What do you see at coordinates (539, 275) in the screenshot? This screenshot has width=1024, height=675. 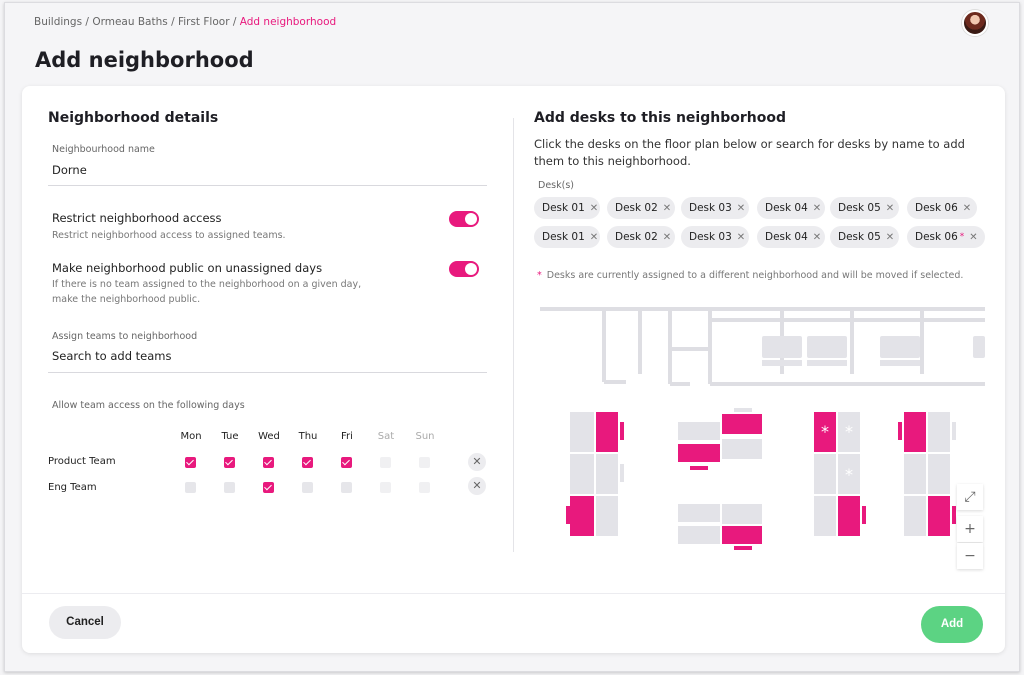 I see `asterisk-icon: *` at bounding box center [539, 275].